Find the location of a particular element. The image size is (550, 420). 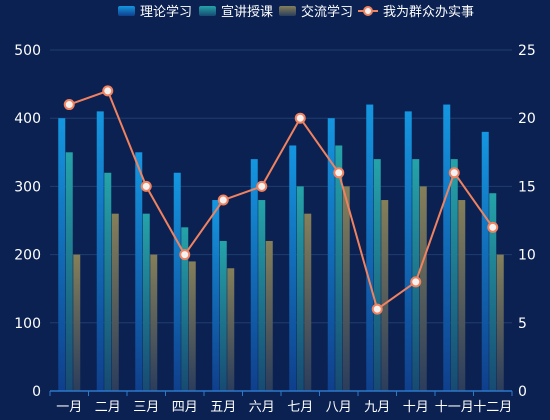

x-tick-label: 十一月 is located at coordinates (454, 407).